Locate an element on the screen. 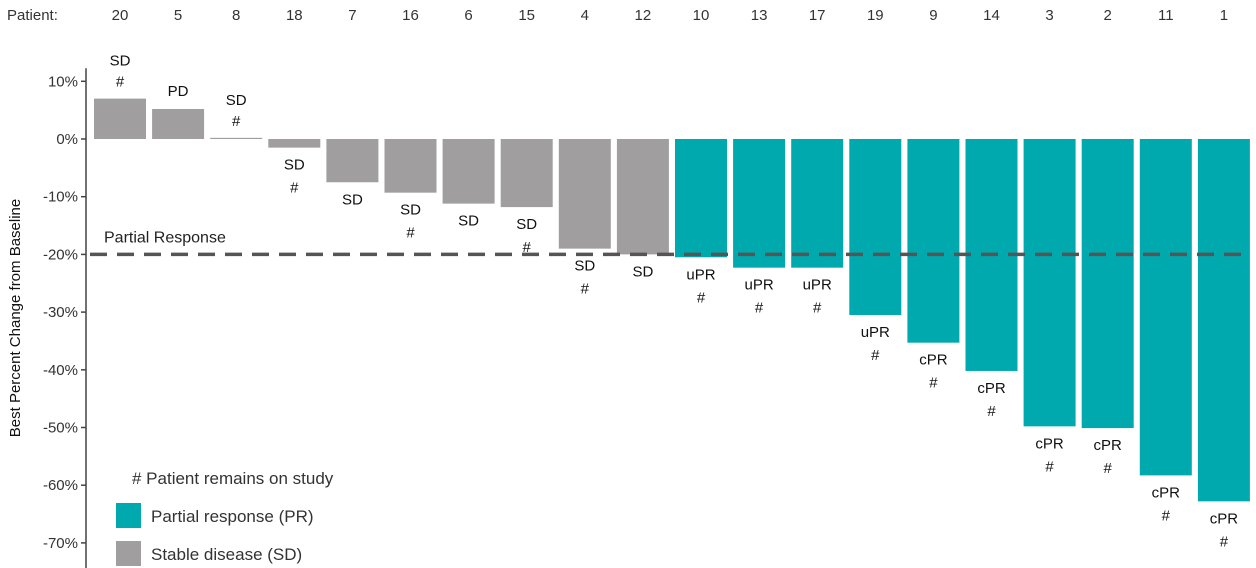 Image resolution: width=1256 pixels, height=568 pixels. patient-id-label: 9 is located at coordinates (933, 15).